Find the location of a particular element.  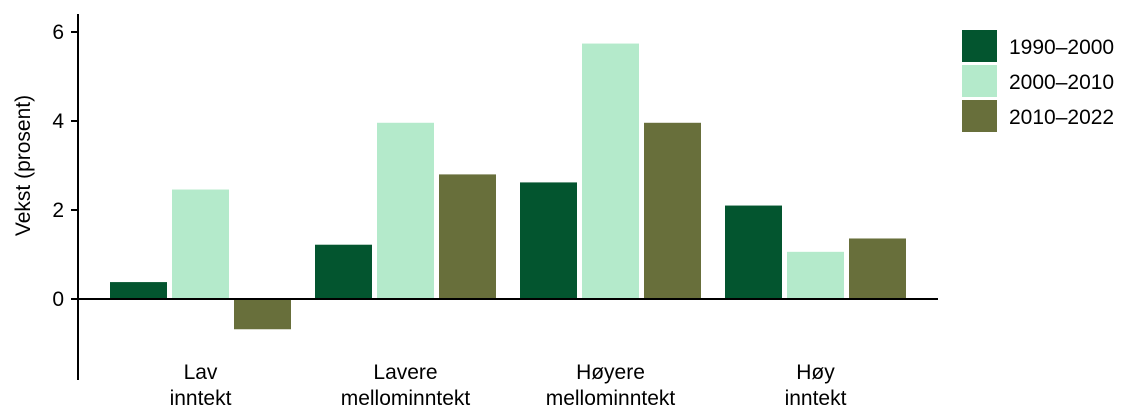

y-axis: 0 2 4 6 is located at coordinates (65, 197).